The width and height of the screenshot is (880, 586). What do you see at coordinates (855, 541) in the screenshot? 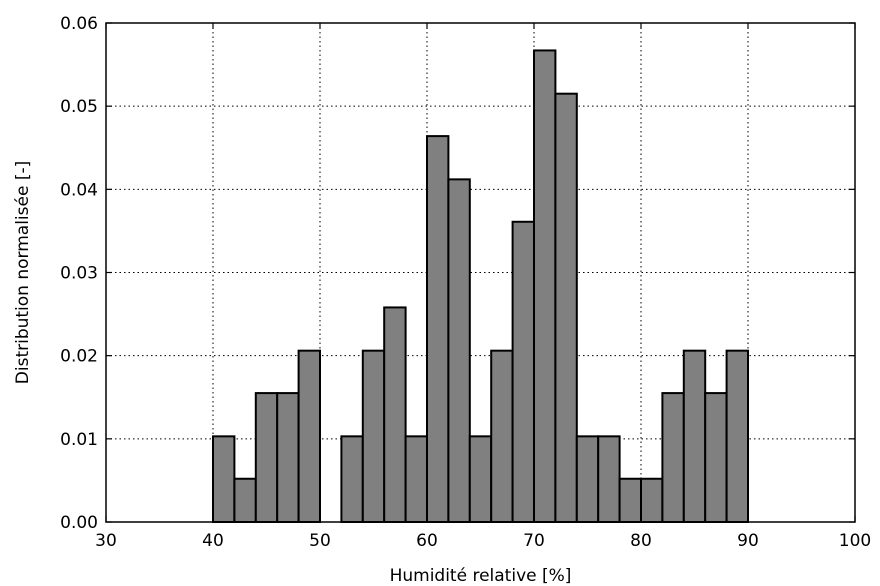
I see `x-tick-label: 100` at bounding box center [855, 541].